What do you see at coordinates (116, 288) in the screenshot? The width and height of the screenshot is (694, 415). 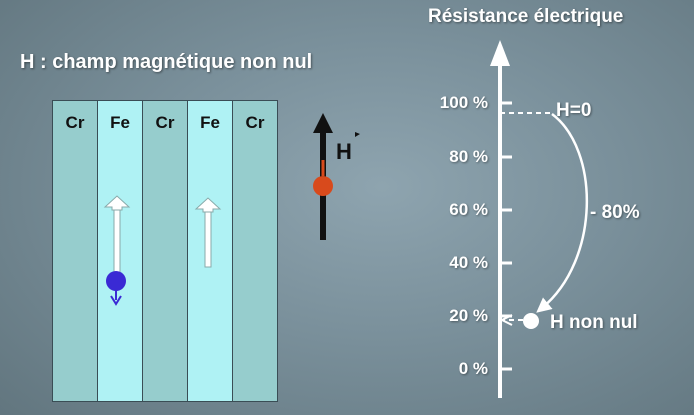 I see `electron-icon` at bounding box center [116, 288].